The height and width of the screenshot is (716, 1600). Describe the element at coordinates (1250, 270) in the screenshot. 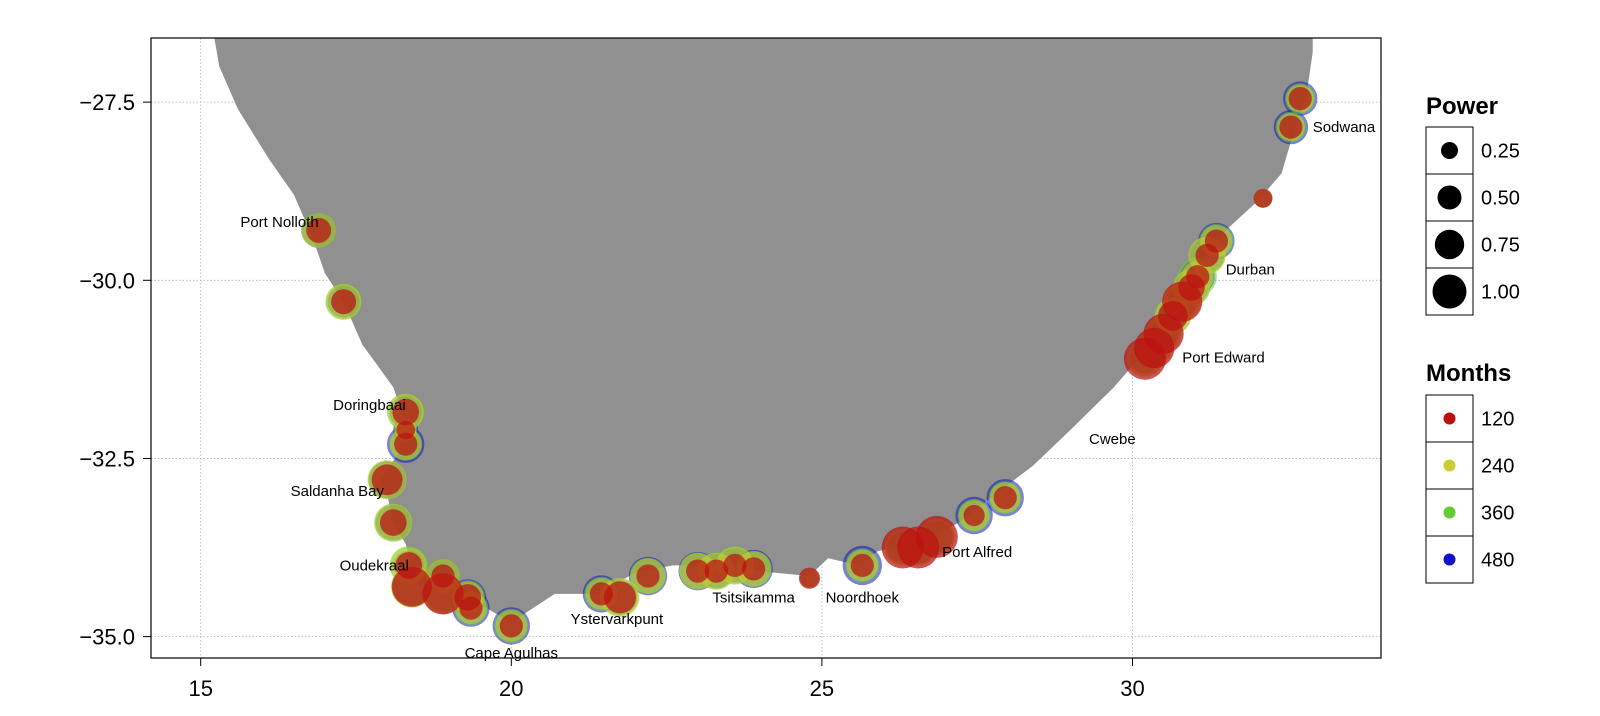

I see `place-label: Durban` at that location.